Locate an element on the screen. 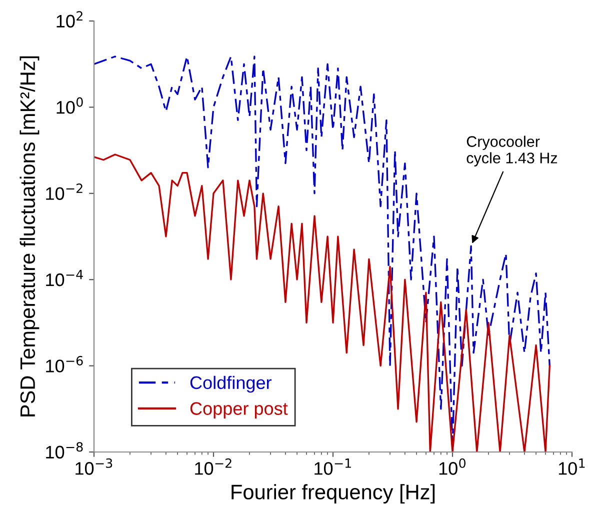 This screenshot has height=521, width=592. legend-label: Copper post is located at coordinates (239, 410).